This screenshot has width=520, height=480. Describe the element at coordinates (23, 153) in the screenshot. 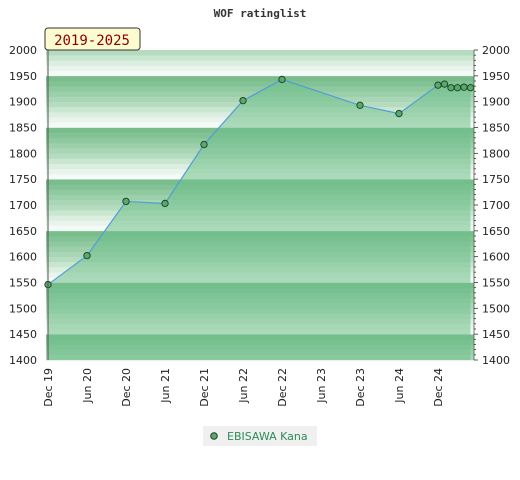

I see `y-tick-label-left: 1800` at that location.